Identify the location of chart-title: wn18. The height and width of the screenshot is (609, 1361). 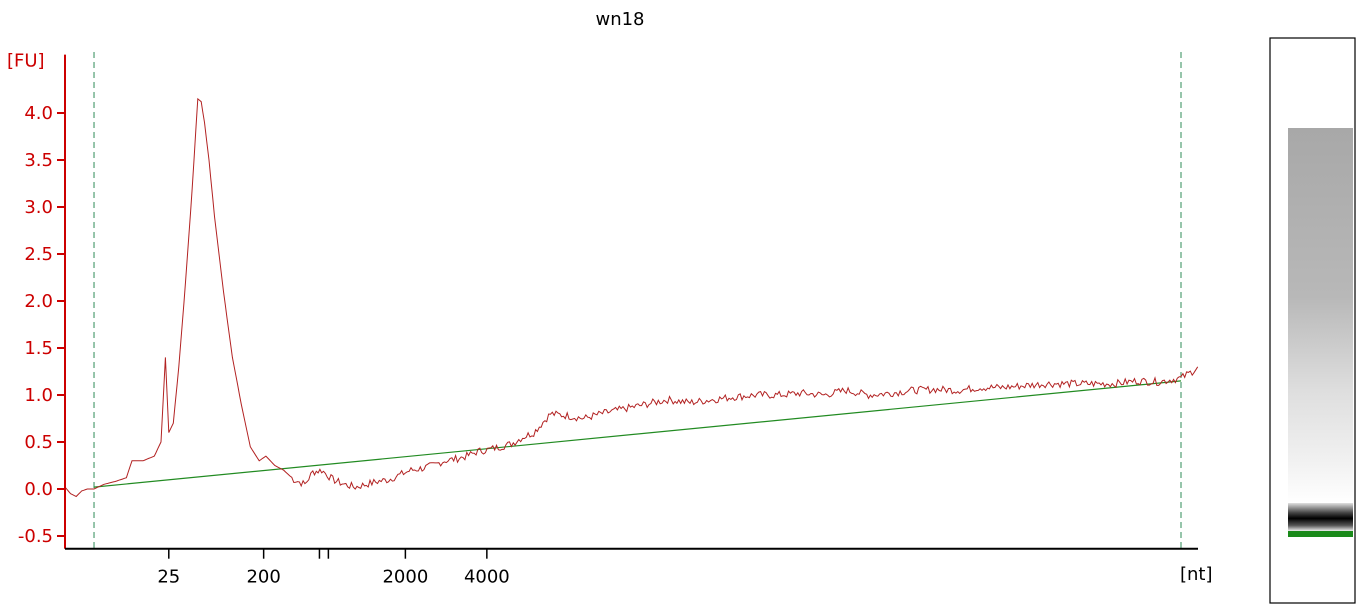
(619, 19).